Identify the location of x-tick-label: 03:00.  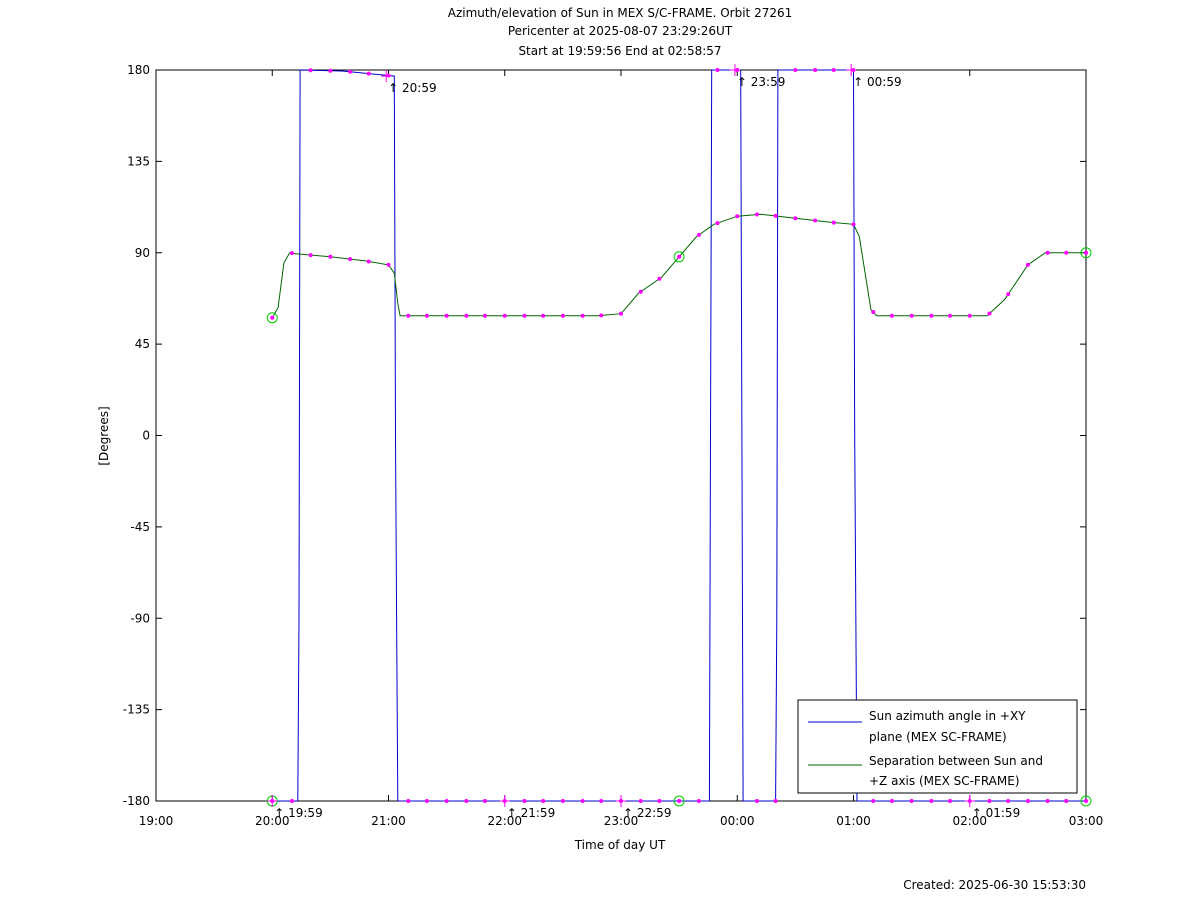
(1086, 821).